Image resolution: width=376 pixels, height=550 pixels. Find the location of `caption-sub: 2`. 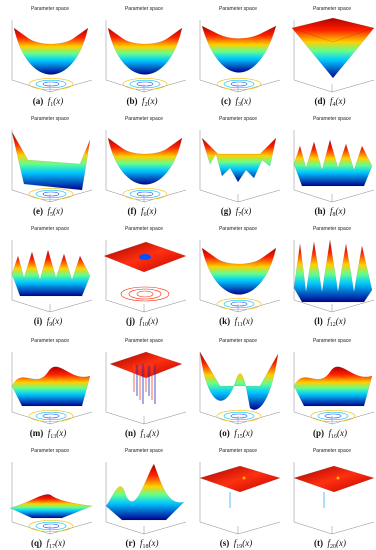

caption-sub: 2 is located at coordinates (146, 105).